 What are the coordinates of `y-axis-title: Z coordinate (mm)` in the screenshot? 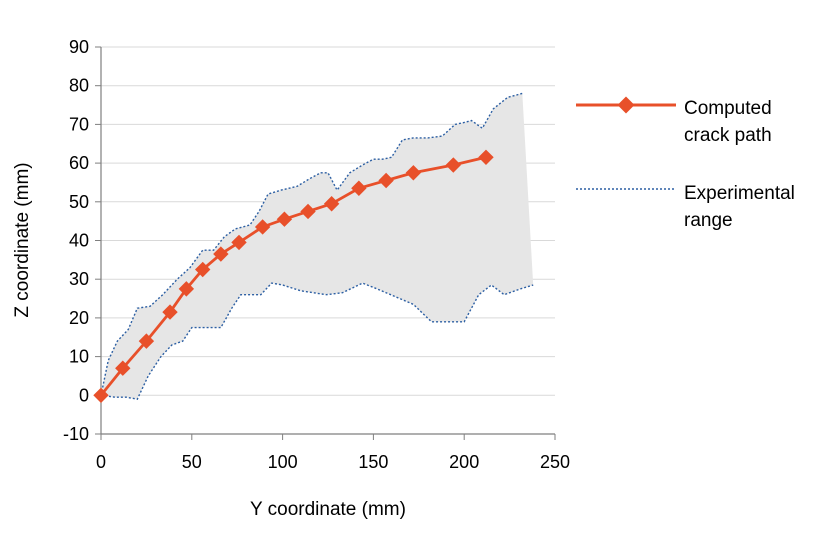 It's located at (22, 239).